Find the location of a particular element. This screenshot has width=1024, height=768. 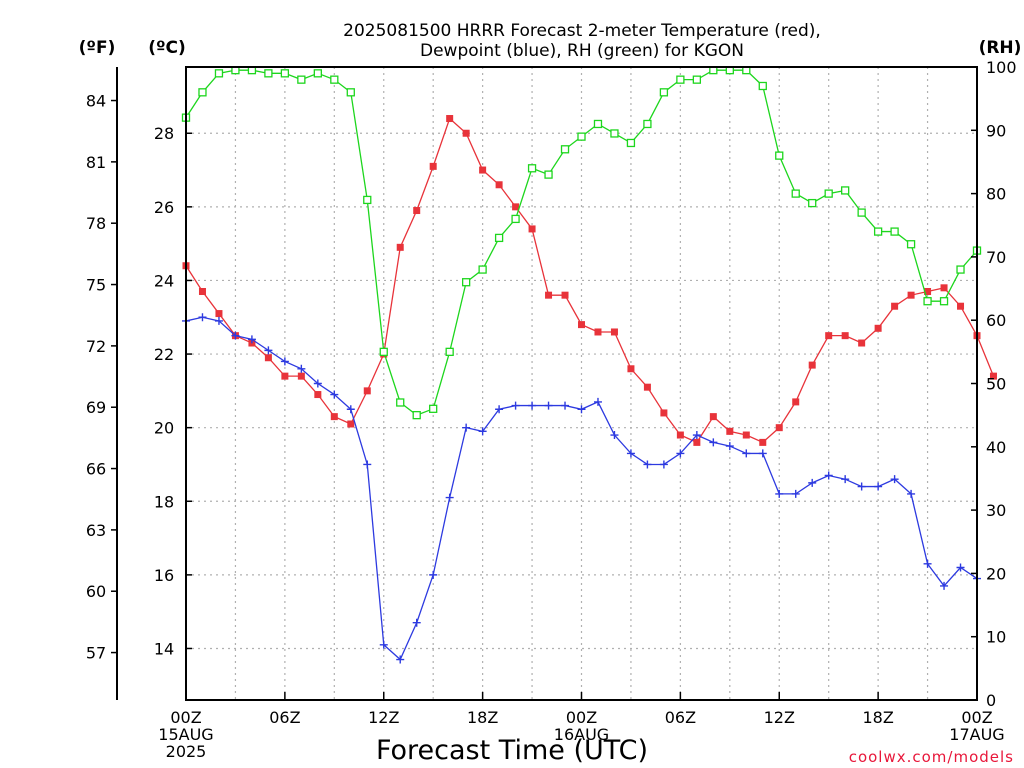

right-unit-rh: (RH) is located at coordinates (1000, 48).